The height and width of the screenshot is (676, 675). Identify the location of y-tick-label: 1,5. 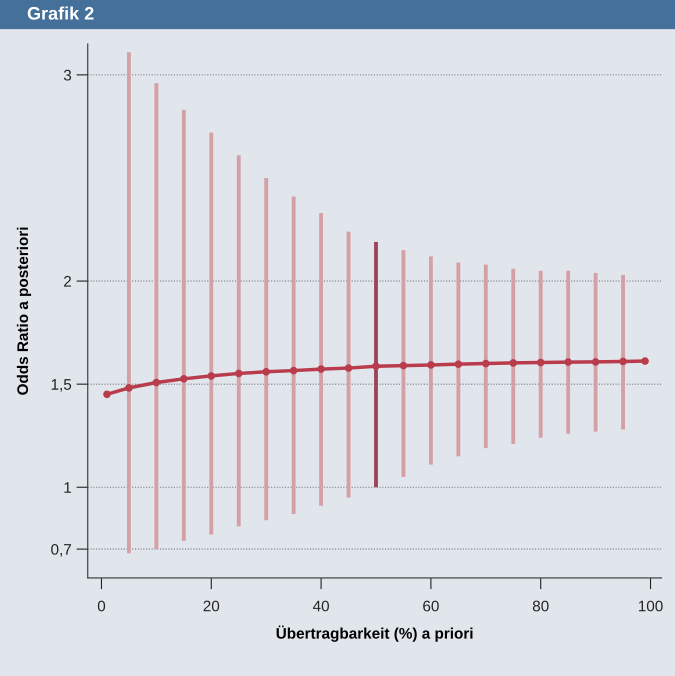
(62, 385).